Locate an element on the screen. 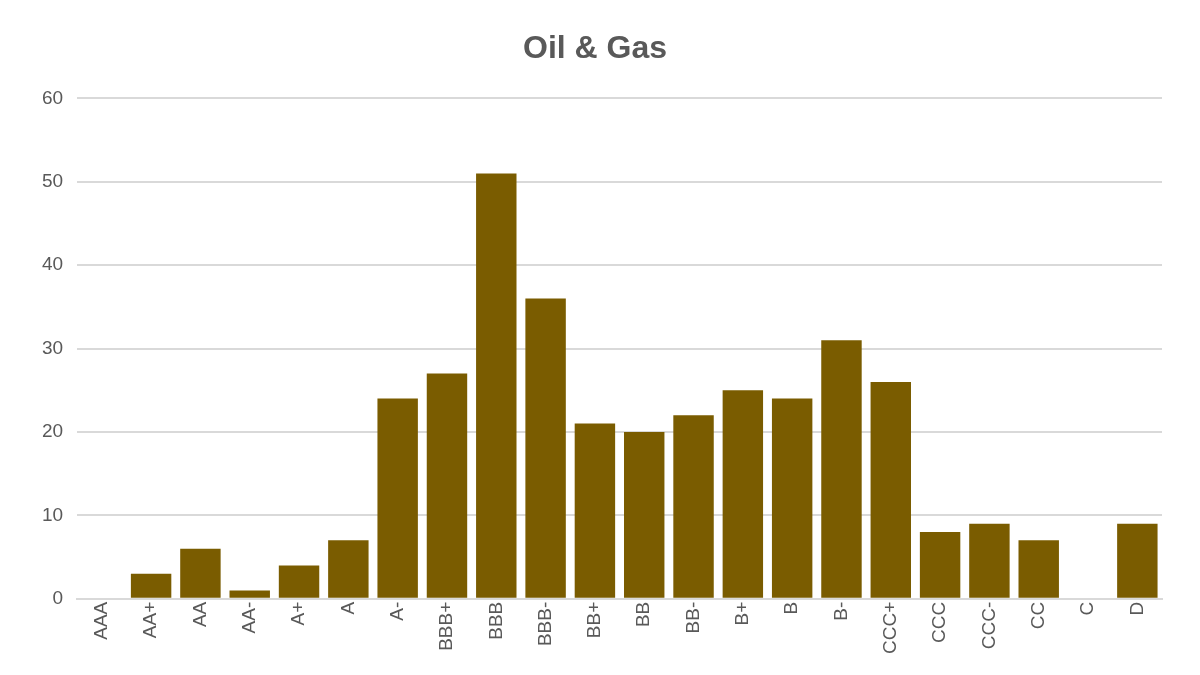 The height and width of the screenshot is (675, 1200). x-tick-label: AA- is located at coordinates (248, 617).